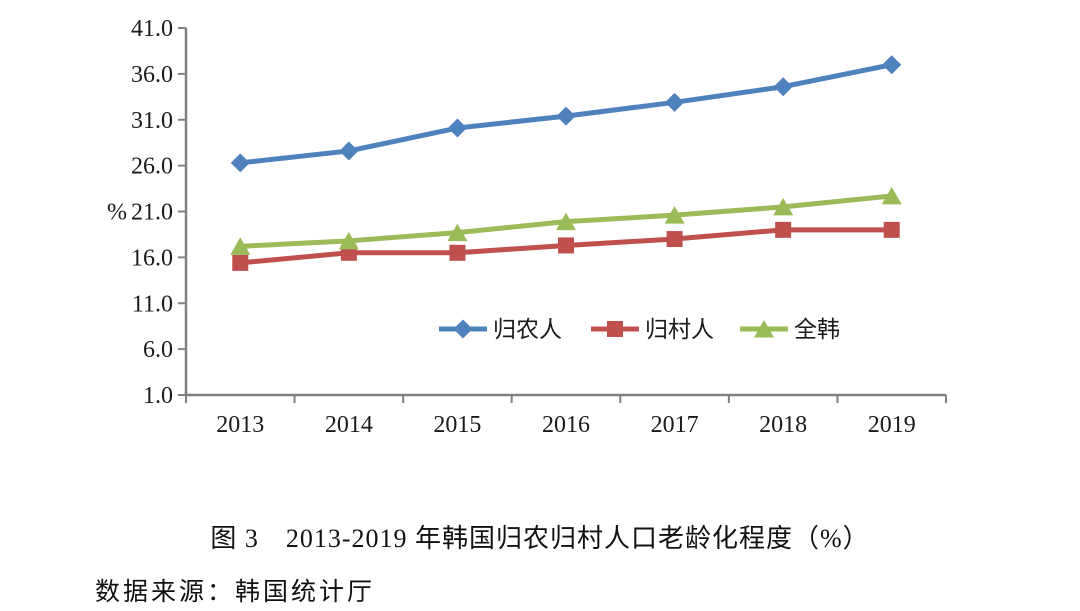  I want to click on y-tick-label: 16.0, so click(152, 258).